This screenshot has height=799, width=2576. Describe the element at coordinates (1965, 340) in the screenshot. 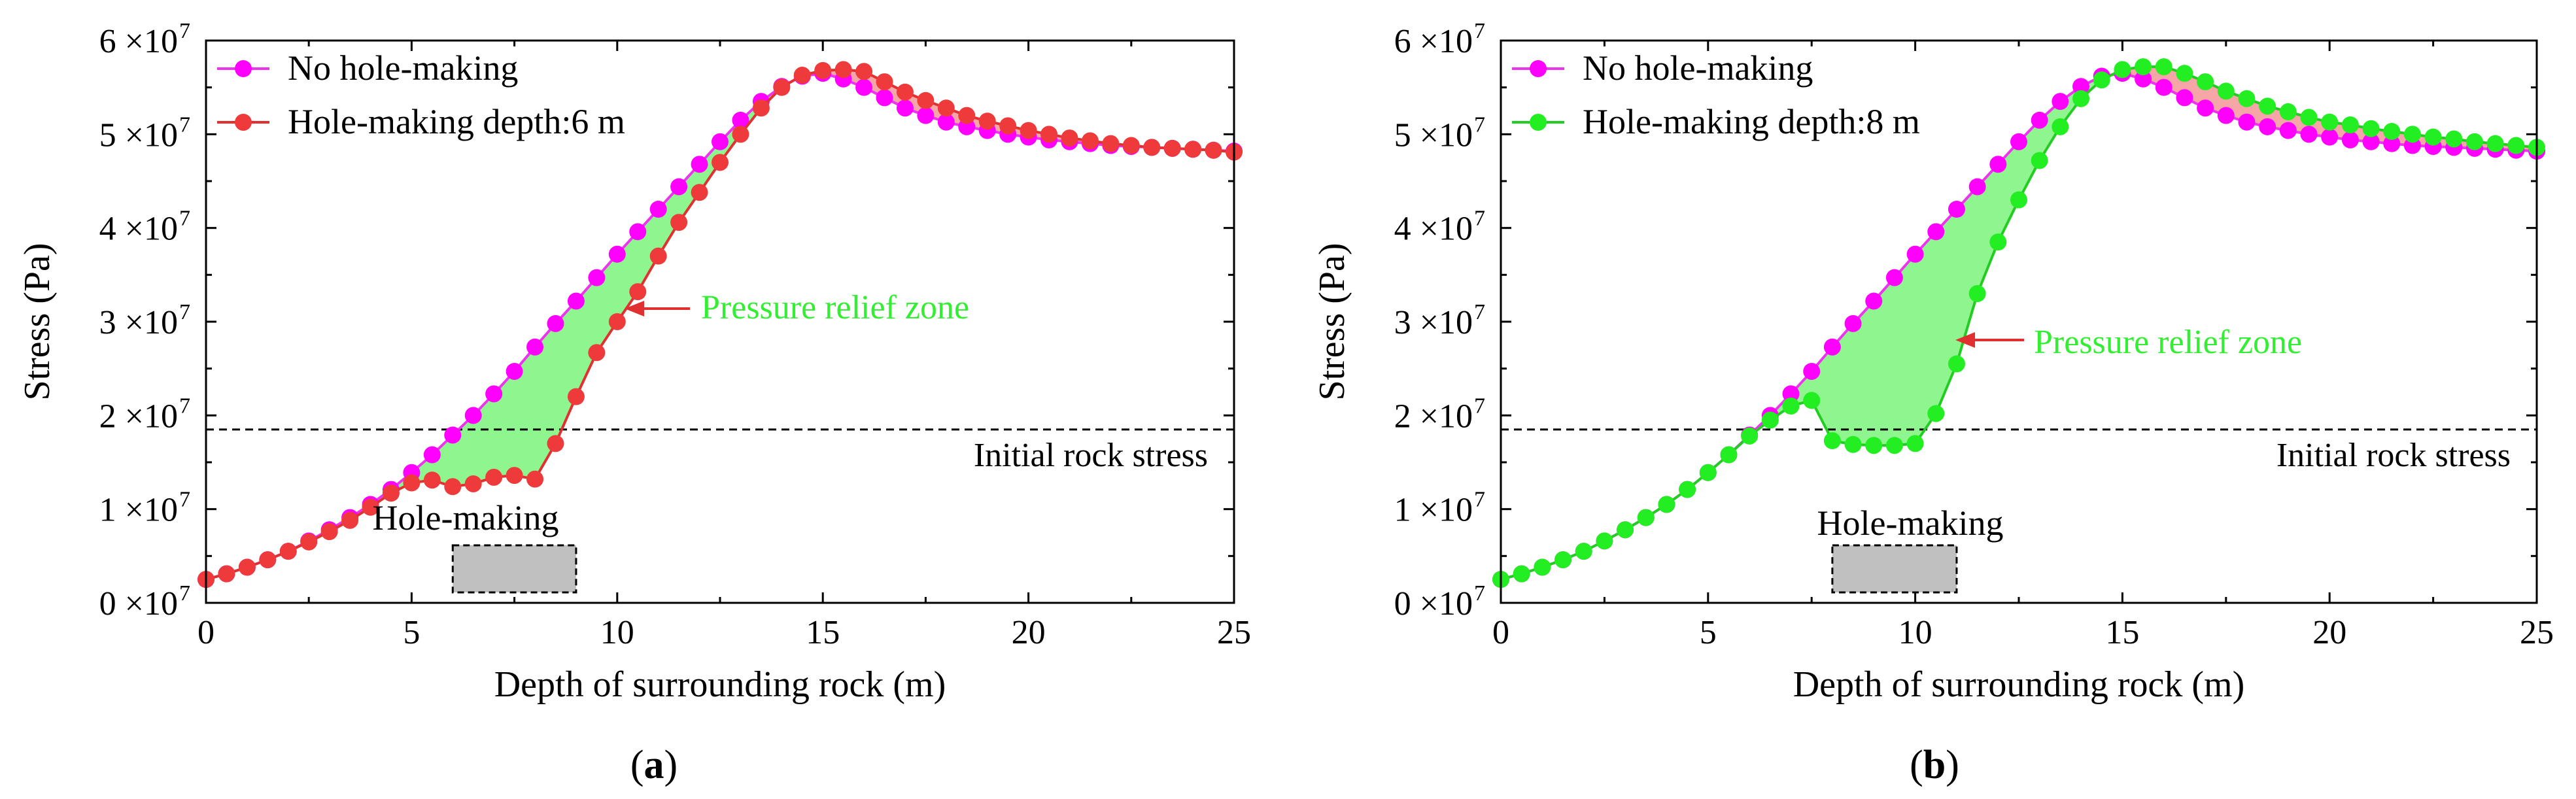

I see `panel-b-relief-arrowhead` at that location.